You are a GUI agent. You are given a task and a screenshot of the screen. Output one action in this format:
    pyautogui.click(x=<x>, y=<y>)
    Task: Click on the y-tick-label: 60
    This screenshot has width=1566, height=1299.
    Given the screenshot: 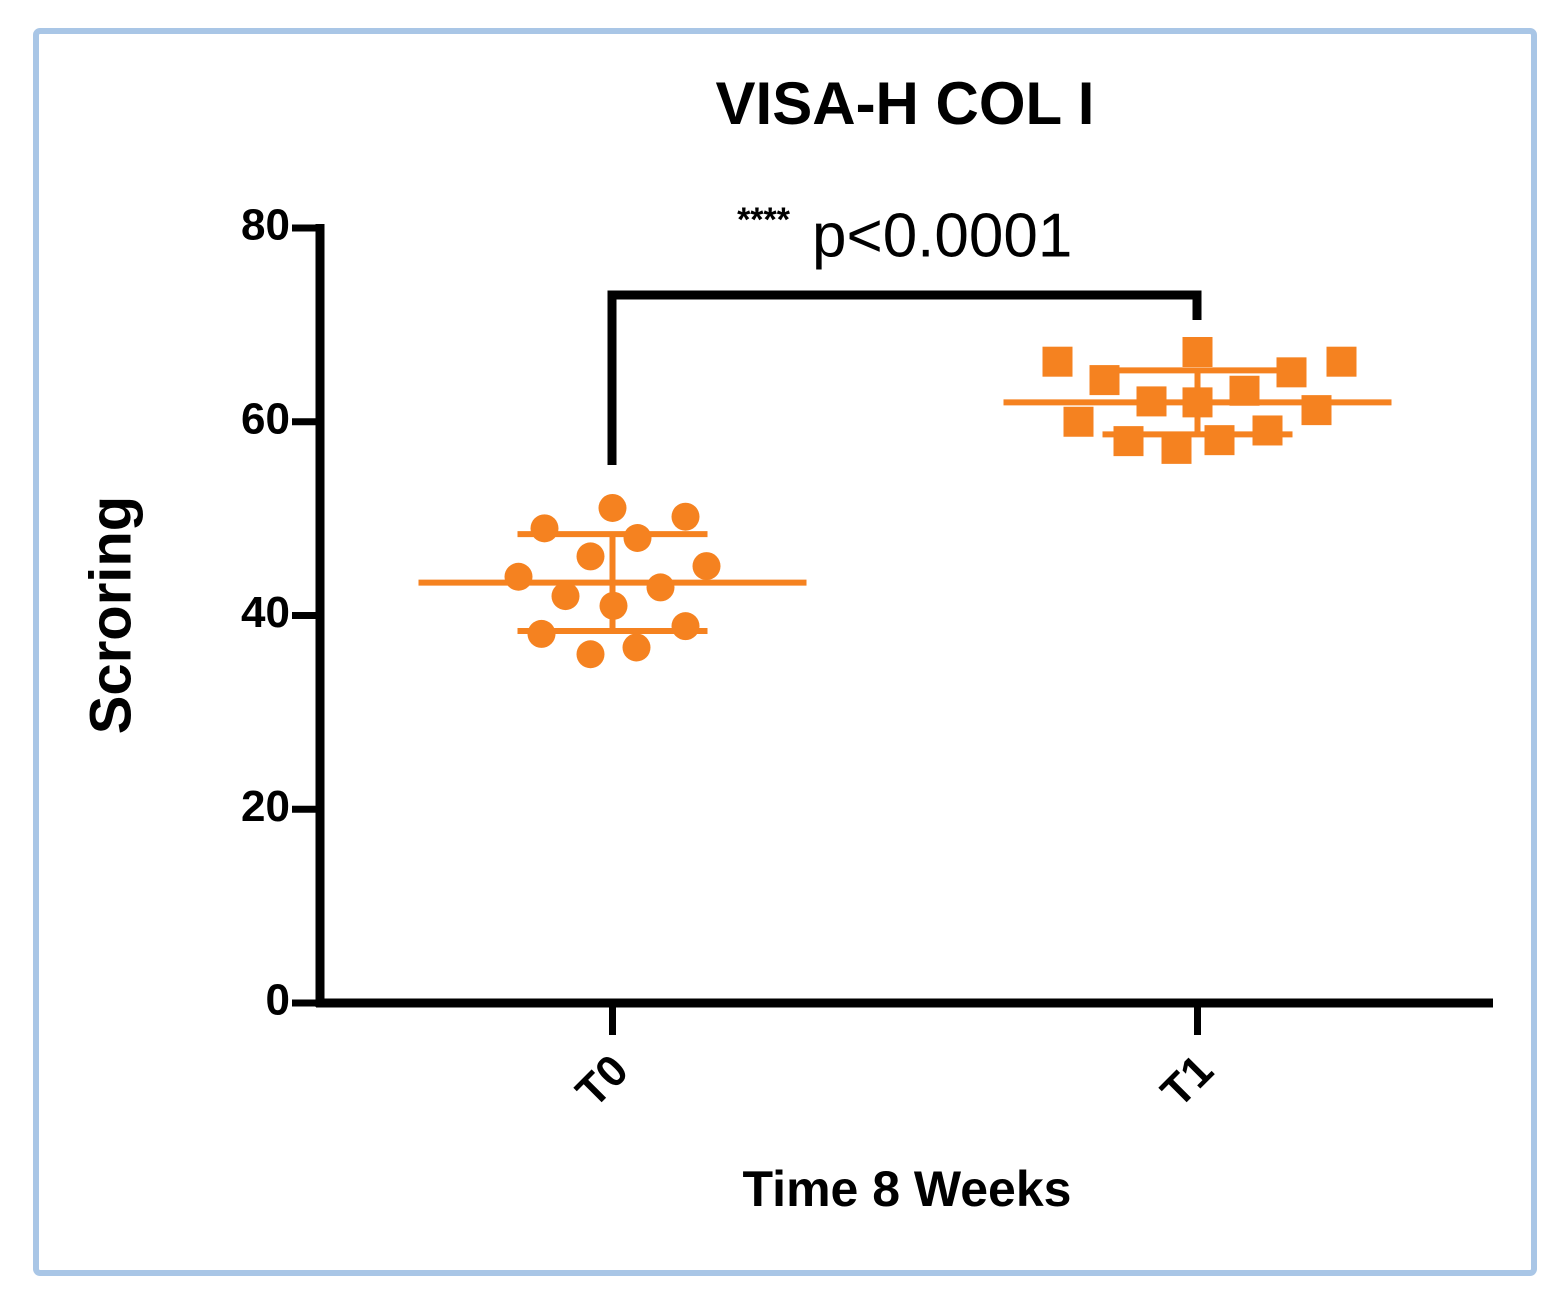 What is the action you would take?
    pyautogui.click(x=265, y=418)
    